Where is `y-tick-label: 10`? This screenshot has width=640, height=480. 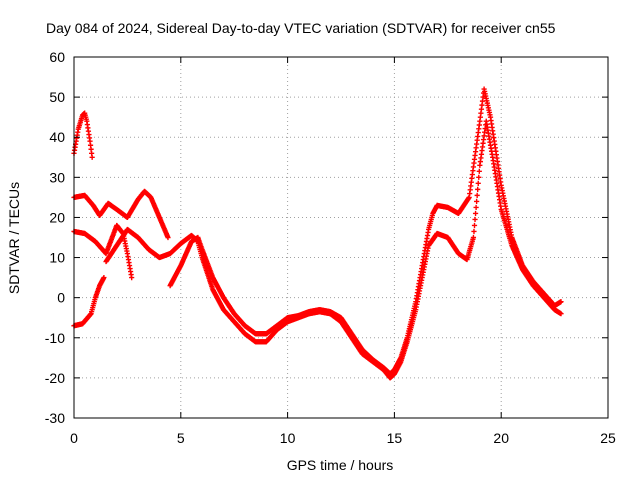 y-tick-label: 10 is located at coordinates (57, 258).